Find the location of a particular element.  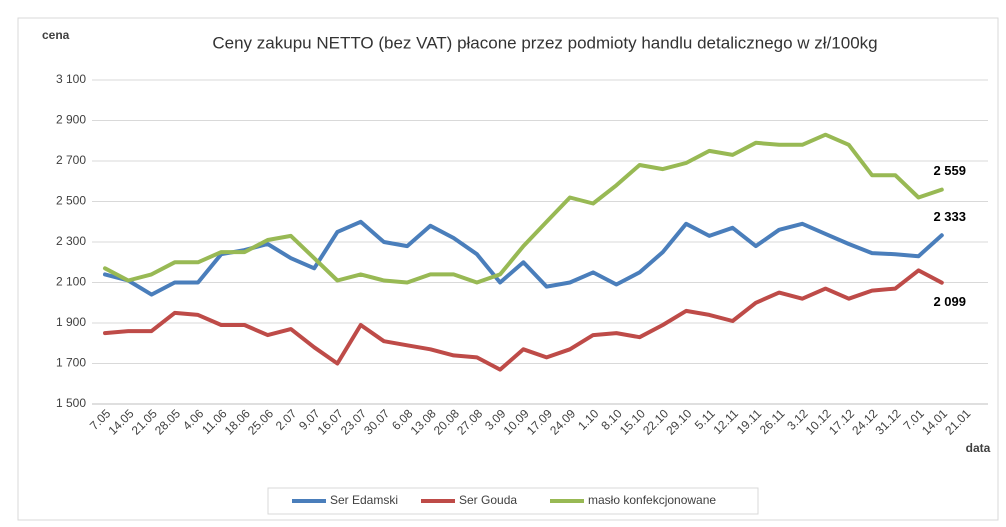

legend-box is located at coordinates (513, 501).